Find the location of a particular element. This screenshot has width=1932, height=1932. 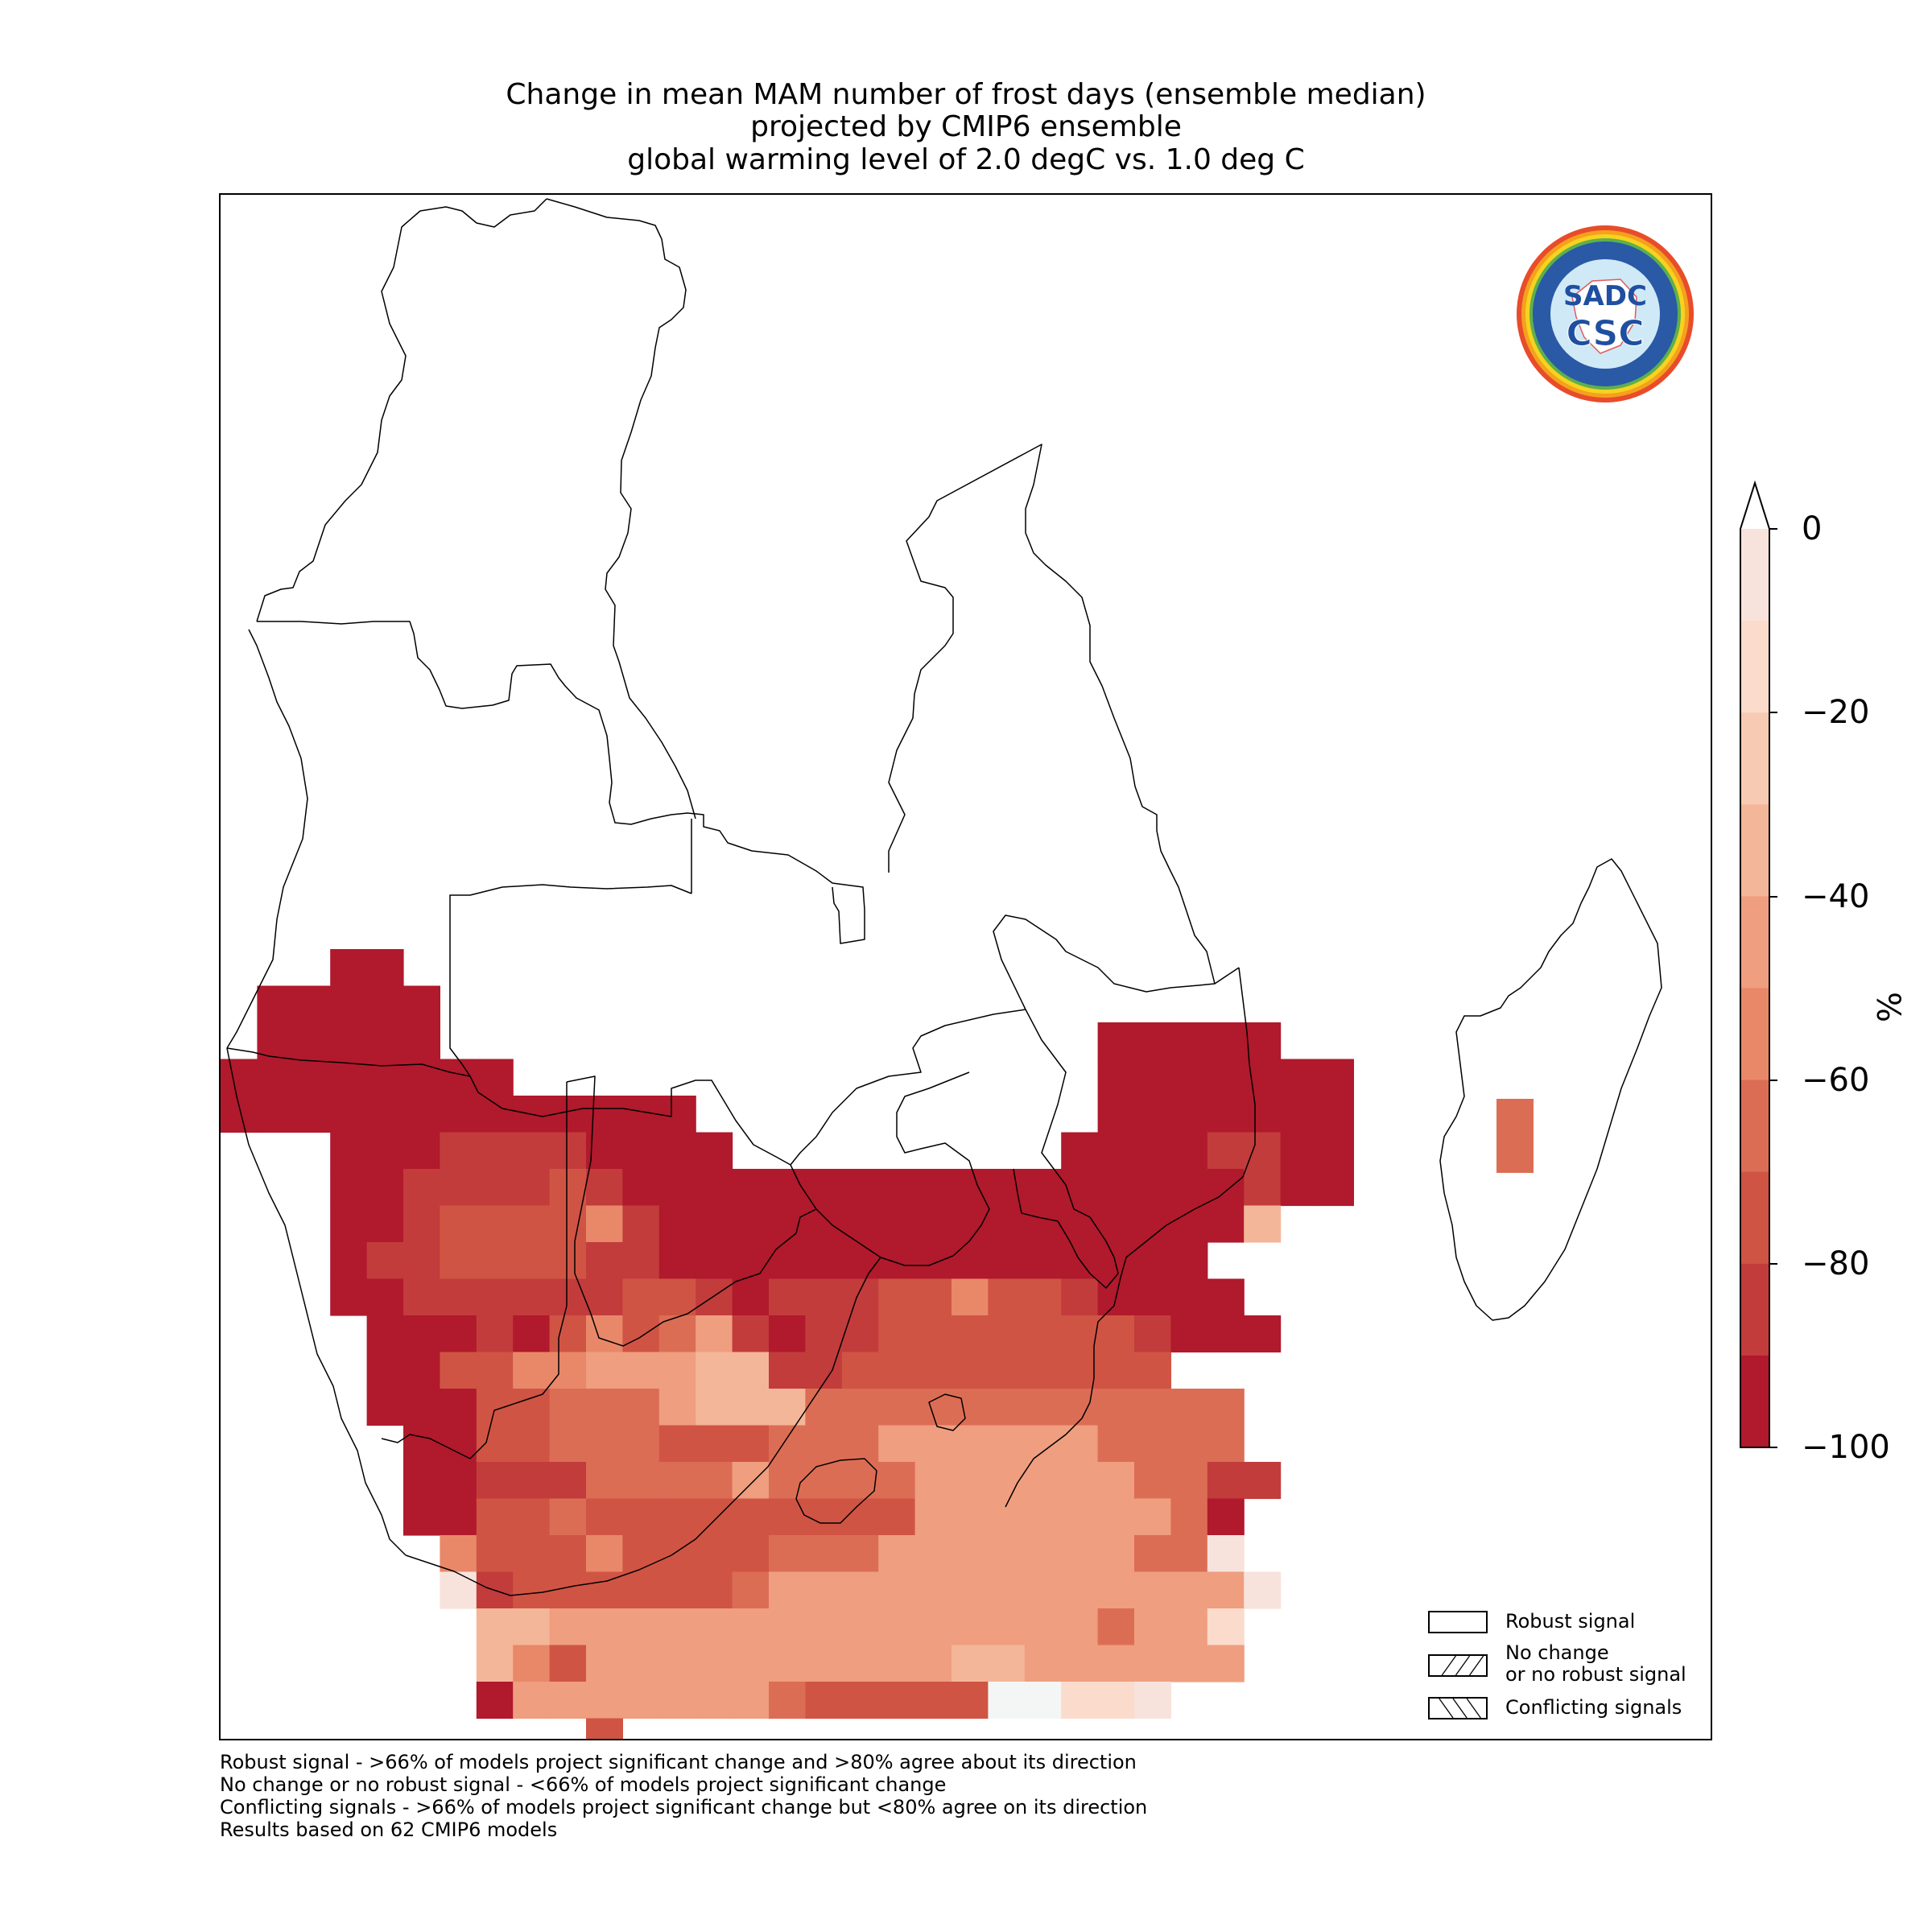

colorbar-tick-1: −20 is located at coordinates (1836, 712).